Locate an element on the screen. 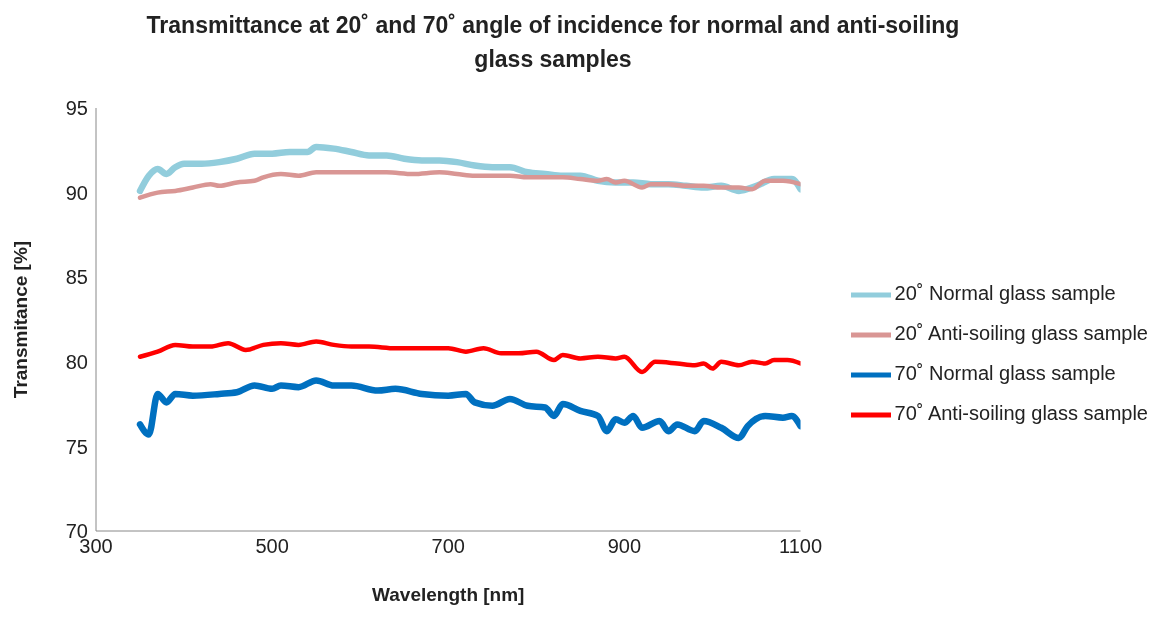 This screenshot has height=619, width=1176. y-tick-label: 90 is located at coordinates (76, 192).